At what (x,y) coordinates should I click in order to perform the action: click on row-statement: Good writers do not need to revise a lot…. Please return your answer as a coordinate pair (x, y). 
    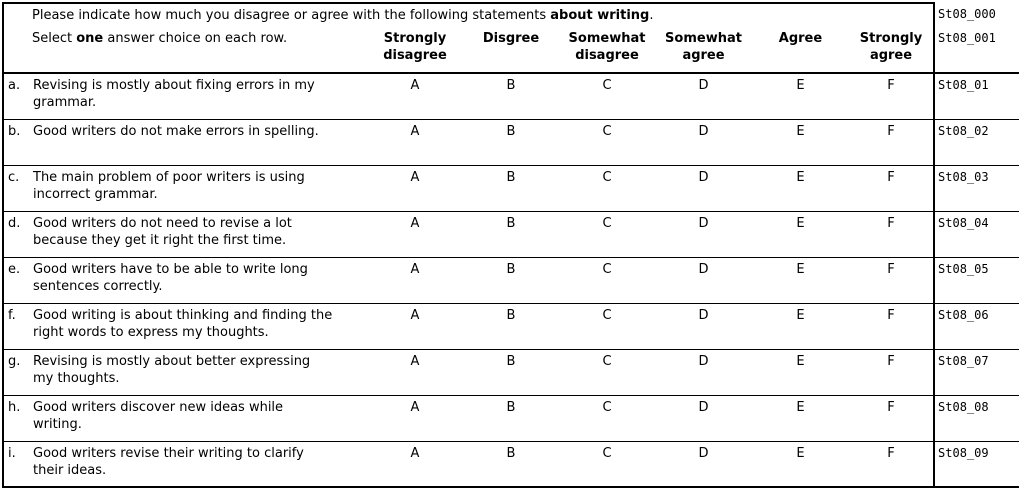
    Looking at the image, I should click on (199, 234).